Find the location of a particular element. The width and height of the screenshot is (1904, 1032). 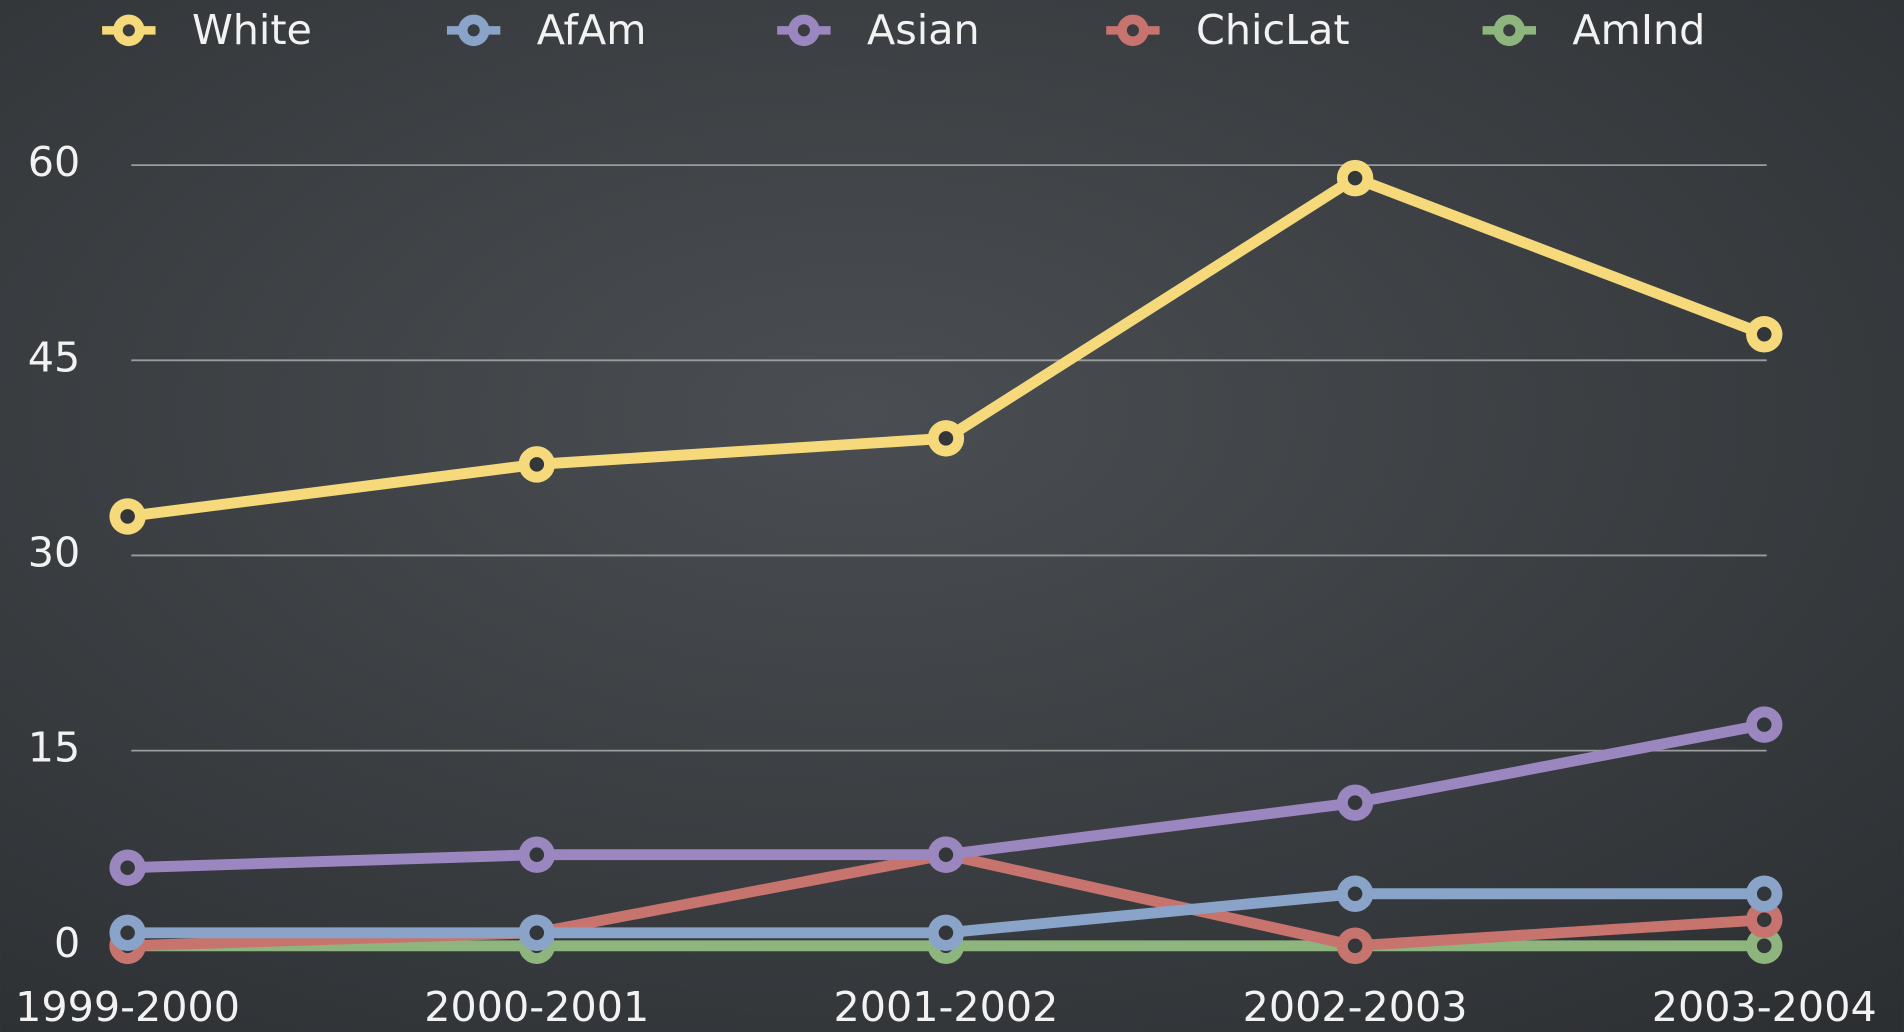

legend-label: AmInd is located at coordinates (1638, 30).